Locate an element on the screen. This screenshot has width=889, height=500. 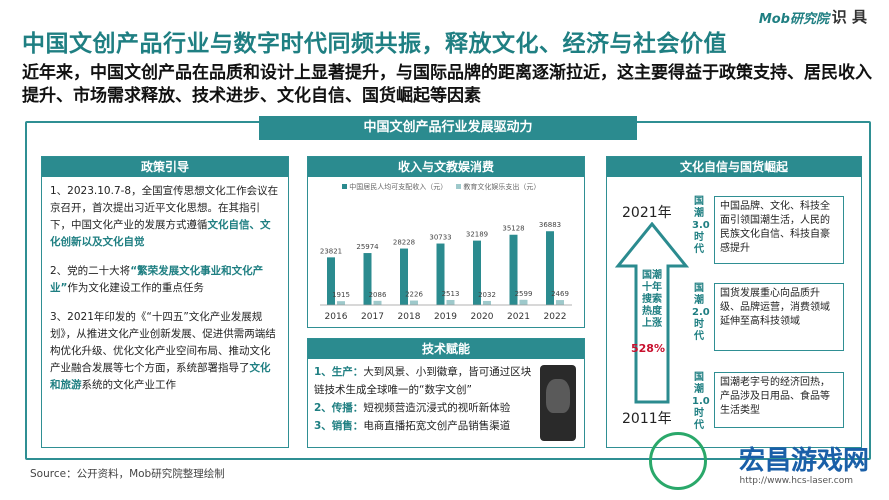
policy-item-3-tail: 系统的文化产业工作 is located at coordinates (129, 385).